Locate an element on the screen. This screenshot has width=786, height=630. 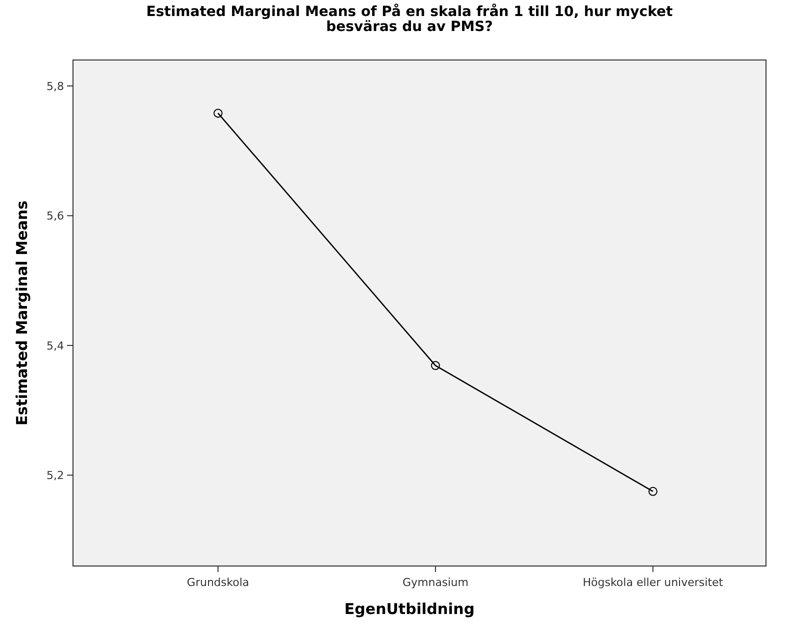
chart-title: Estimated Marginal Means of På en skala från 1 till 10, hur mycket besväras du av PMS? is located at coordinates (410, 19).